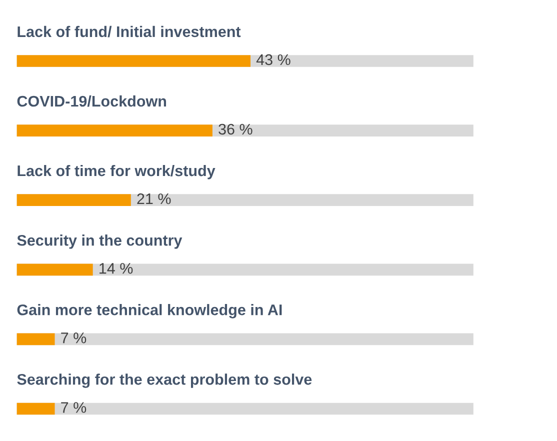 The width and height of the screenshot is (557, 441). I want to click on data-label: 36 %, so click(235, 129).